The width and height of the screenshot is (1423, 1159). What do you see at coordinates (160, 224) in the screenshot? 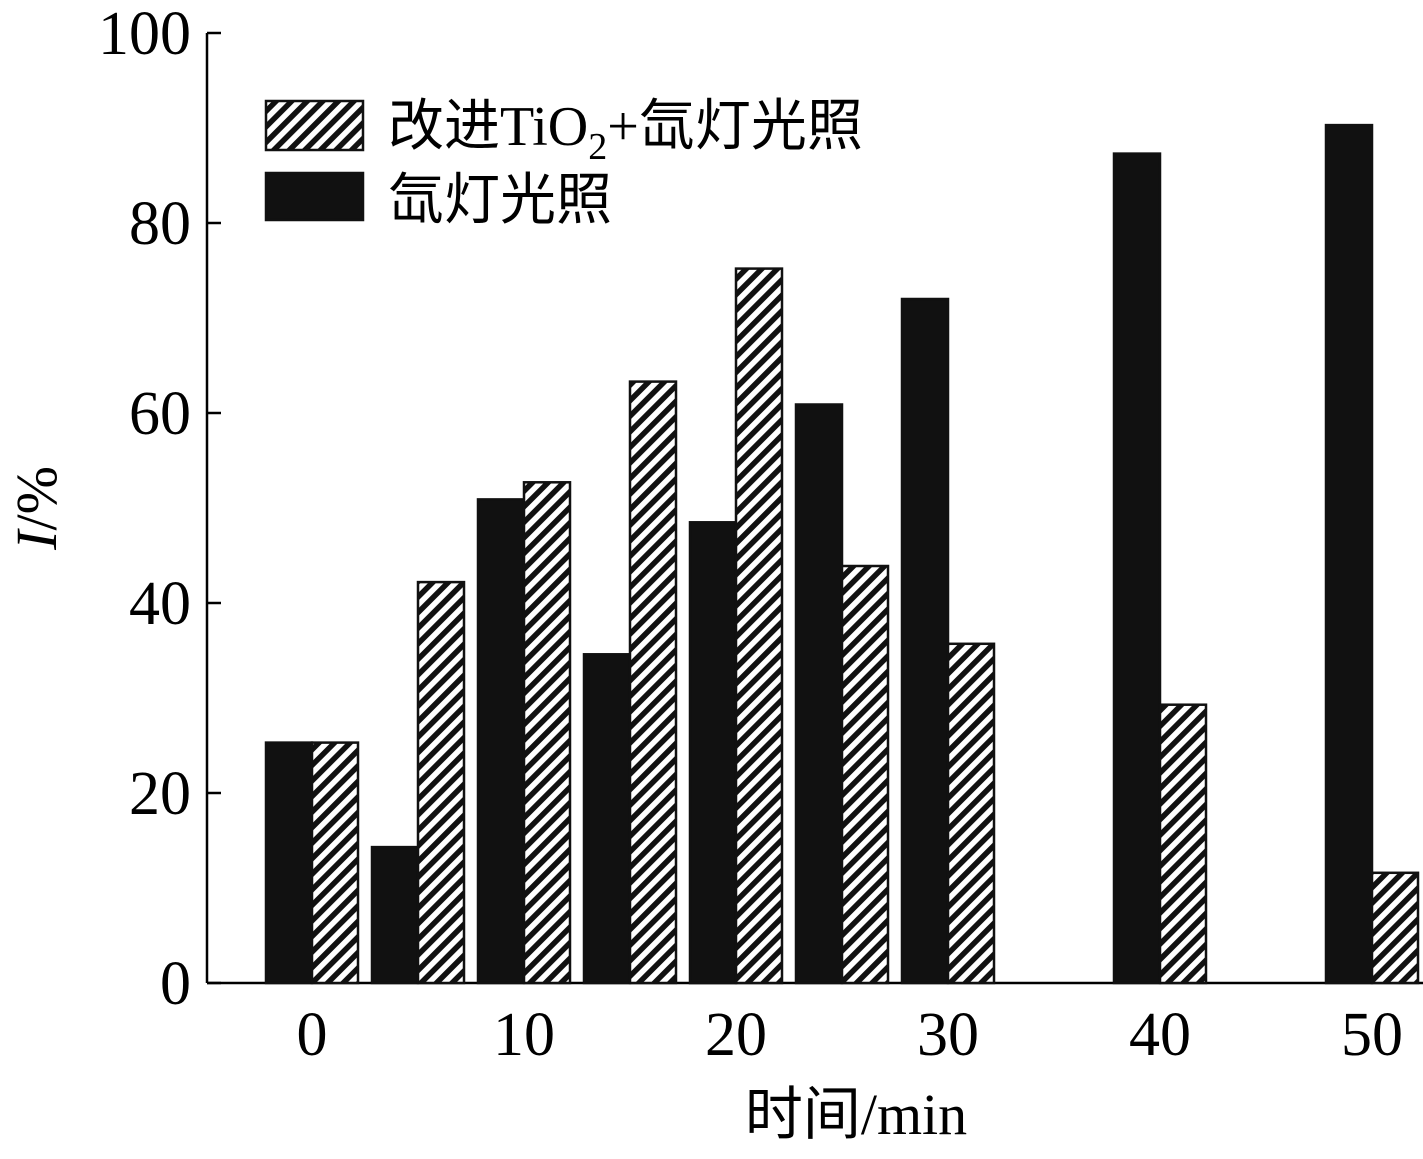
I see `y-tick-label: 80` at bounding box center [160, 224].